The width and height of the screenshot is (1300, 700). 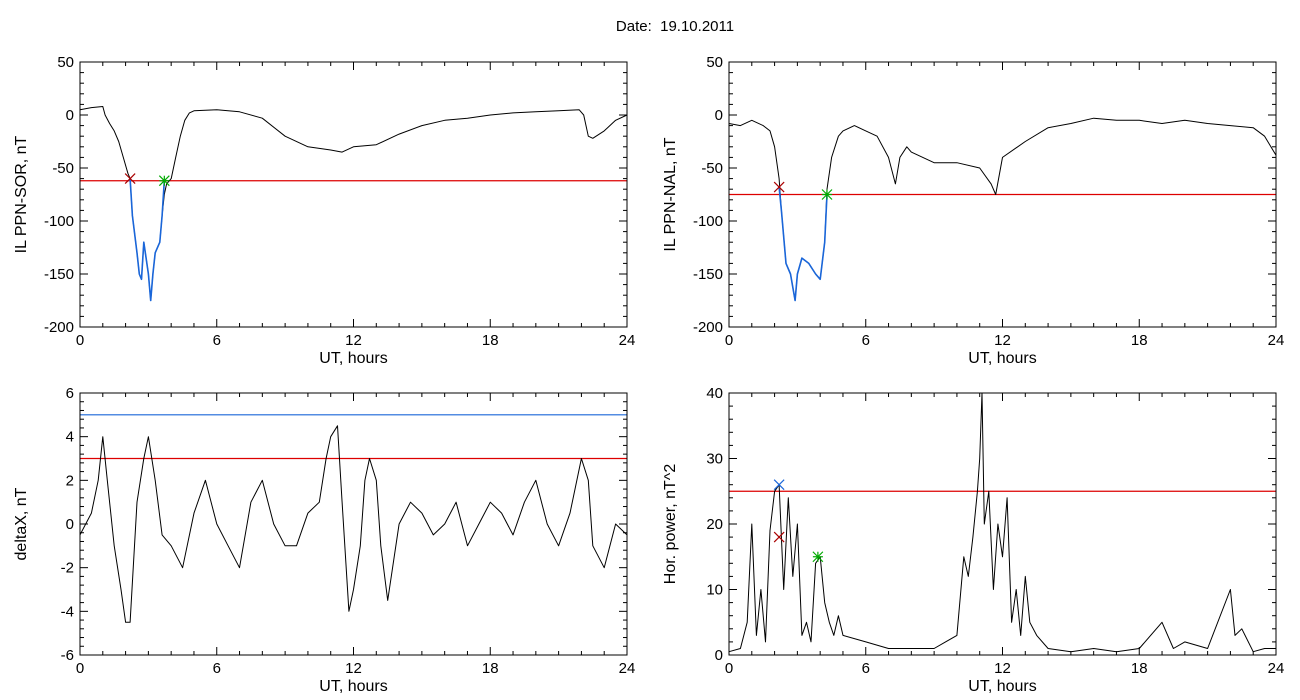 What do you see at coordinates (714, 393) in the screenshot?
I see `y-tick-label: 40` at bounding box center [714, 393].